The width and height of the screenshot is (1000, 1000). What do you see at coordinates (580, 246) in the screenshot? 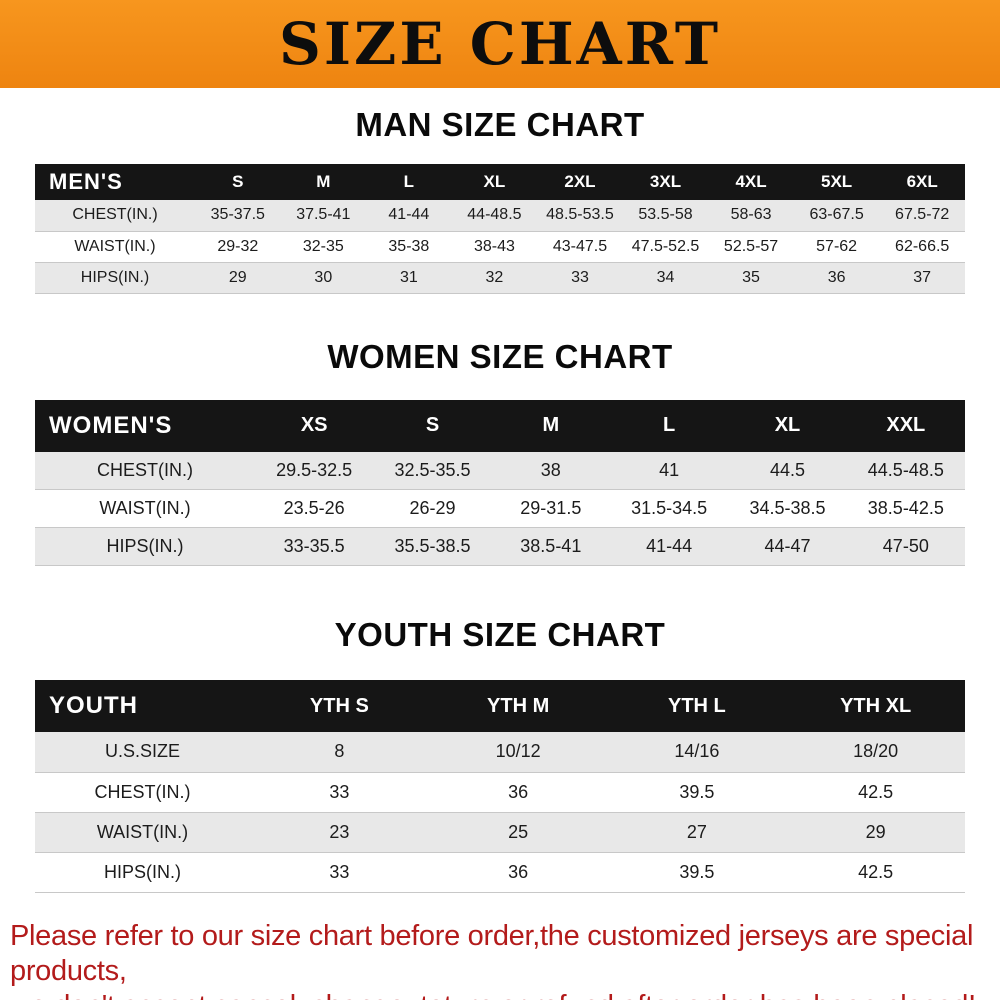
I see `size-value-cell: 43-47.5` at bounding box center [580, 246].